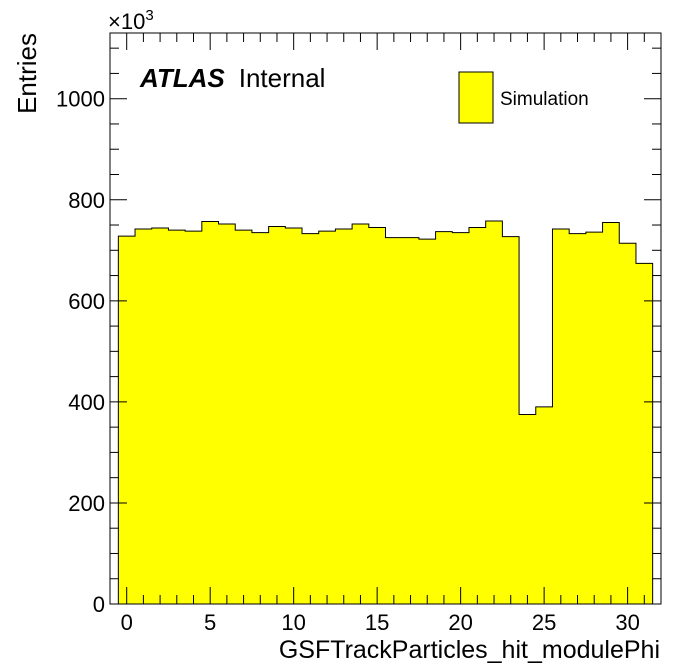  Describe the element at coordinates (27, 73) in the screenshot. I see `y-axis-label: Entries` at that location.